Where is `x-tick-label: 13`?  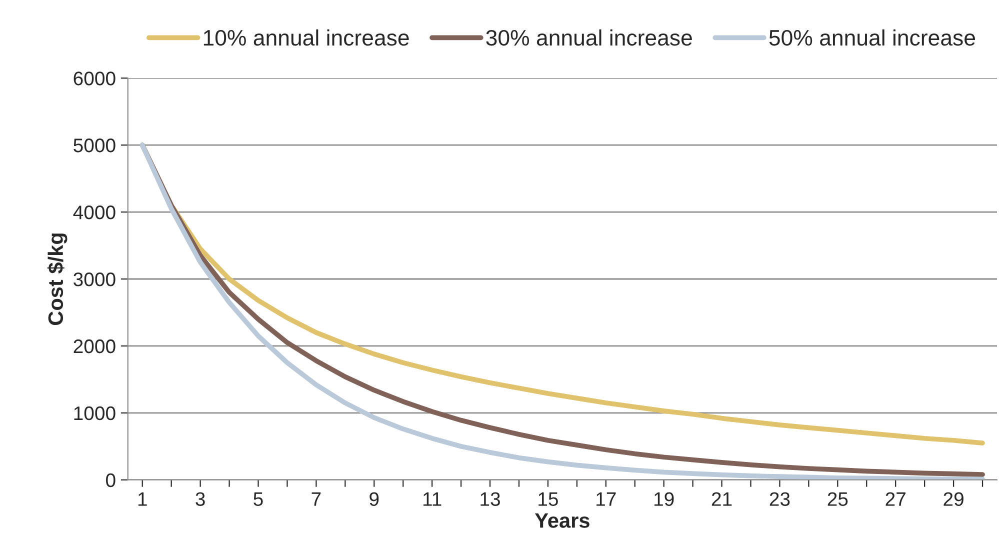
x-tick-label: 13 is located at coordinates (490, 499).